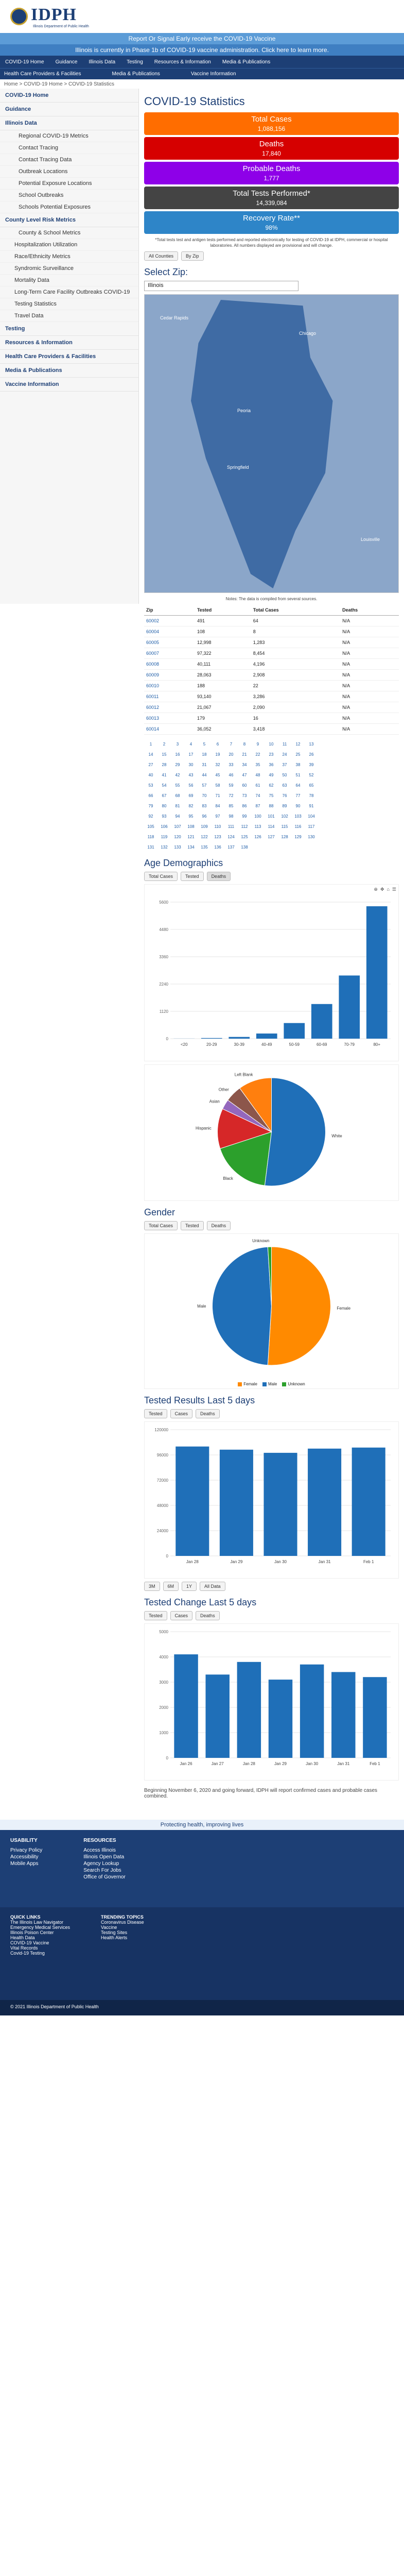  What do you see at coordinates (150, 806) in the screenshot?
I see `page-link: 79` at bounding box center [150, 806].